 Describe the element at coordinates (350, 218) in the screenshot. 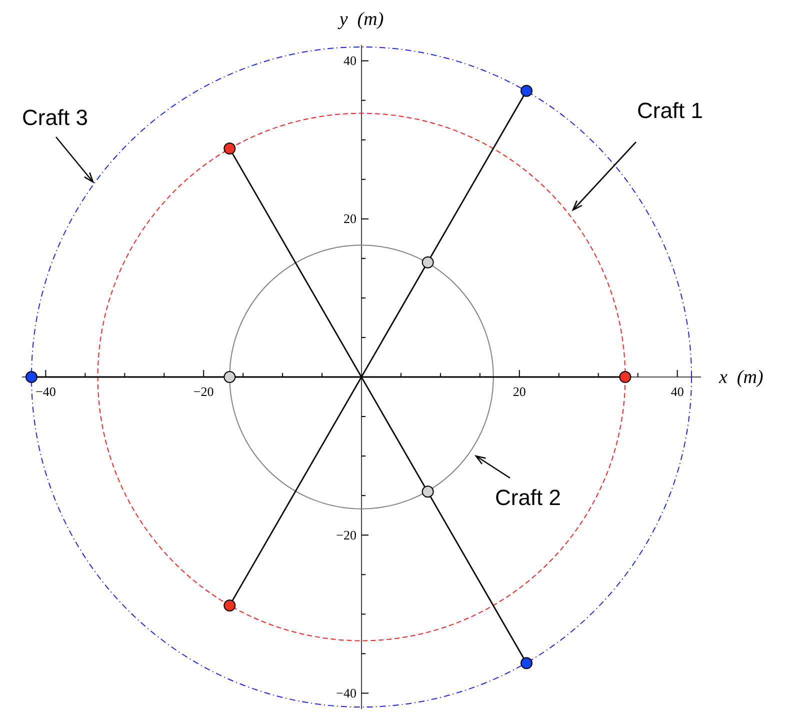

I see `y-tick-label: 20` at that location.